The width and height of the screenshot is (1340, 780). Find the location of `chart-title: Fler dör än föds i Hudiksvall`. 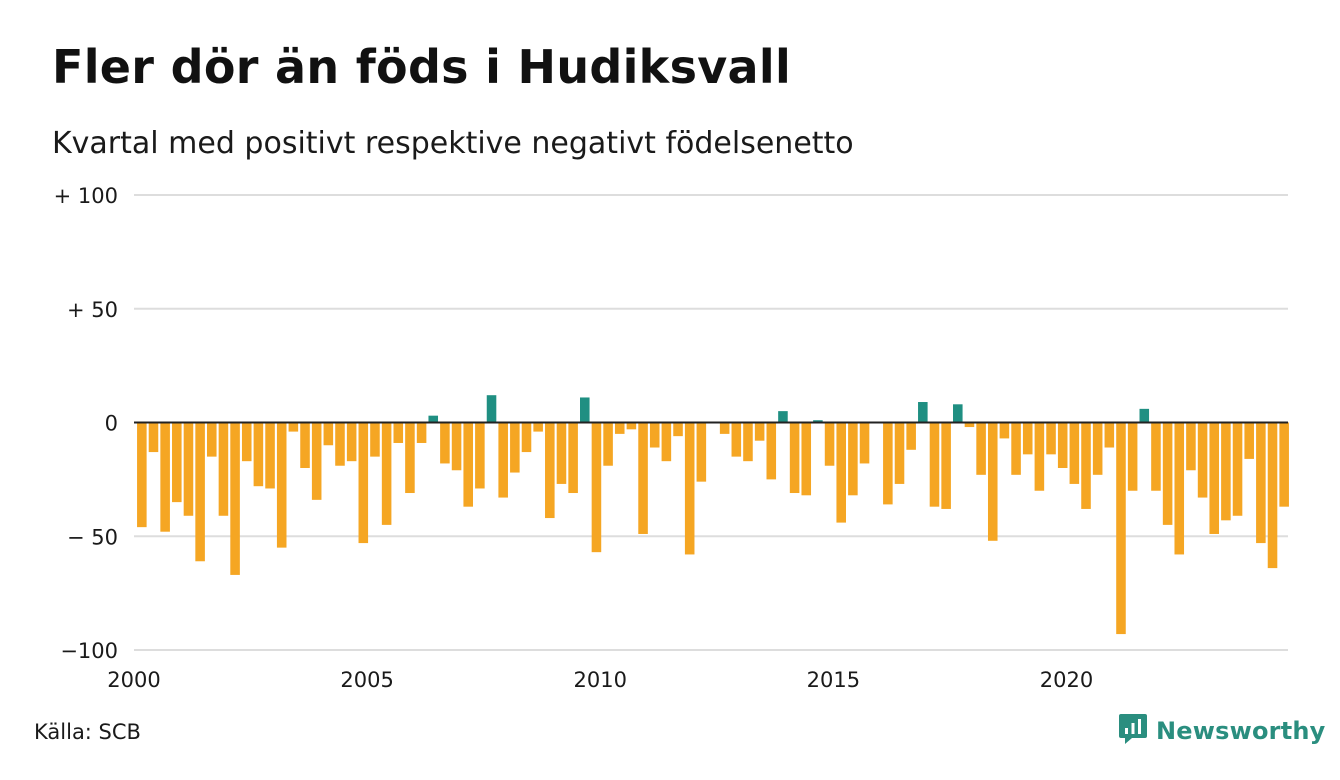

chart-title: Fler dör än föds i Hudiksvall is located at coordinates (422, 67).